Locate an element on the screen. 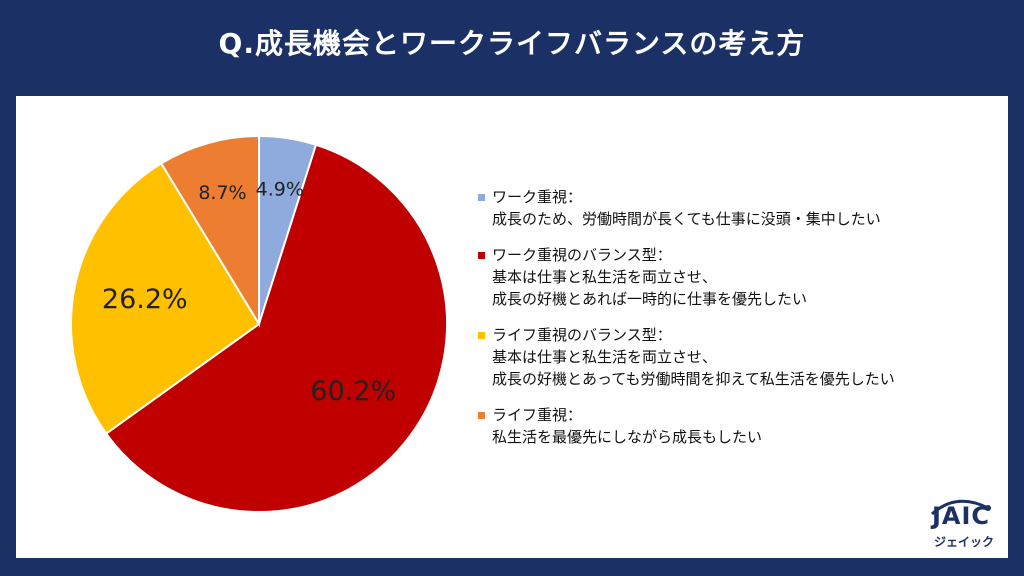  legend-description-line: 私生活を最優先にしながら成長もしたい is located at coordinates (627, 437).